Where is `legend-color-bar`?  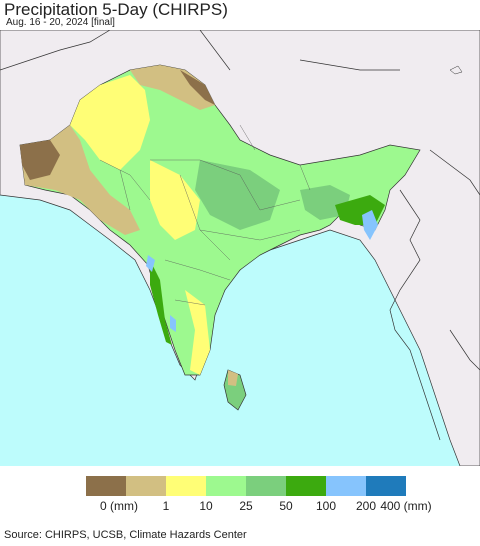 legend-color-bar is located at coordinates (246, 486).